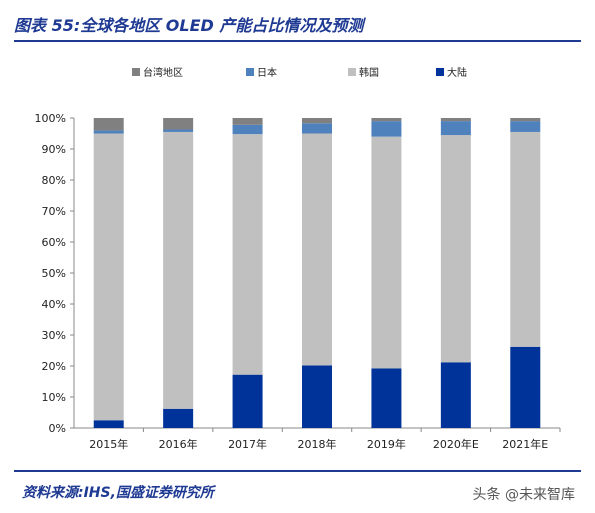  What do you see at coordinates (297, 471) in the screenshot?
I see `source-divider` at bounding box center [297, 471].